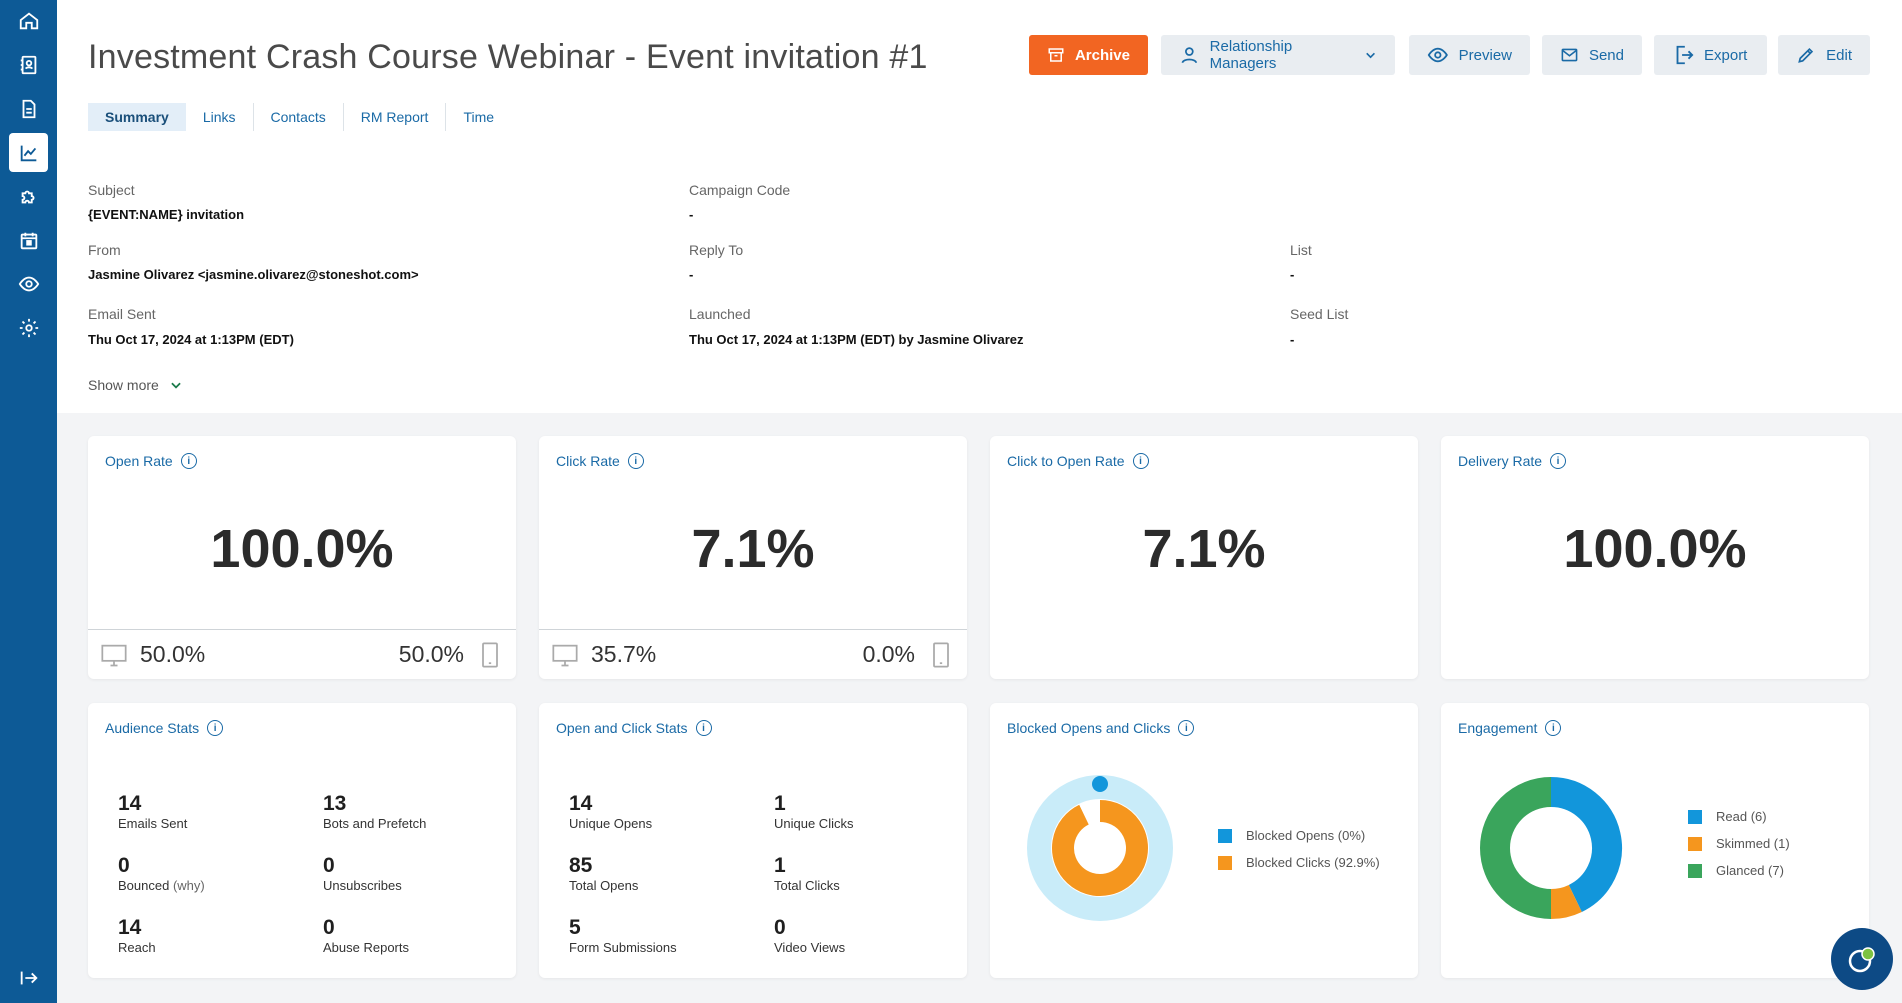 The width and height of the screenshot is (1902, 1003). What do you see at coordinates (1839, 55) in the screenshot?
I see `edit-label: Edit` at bounding box center [1839, 55].